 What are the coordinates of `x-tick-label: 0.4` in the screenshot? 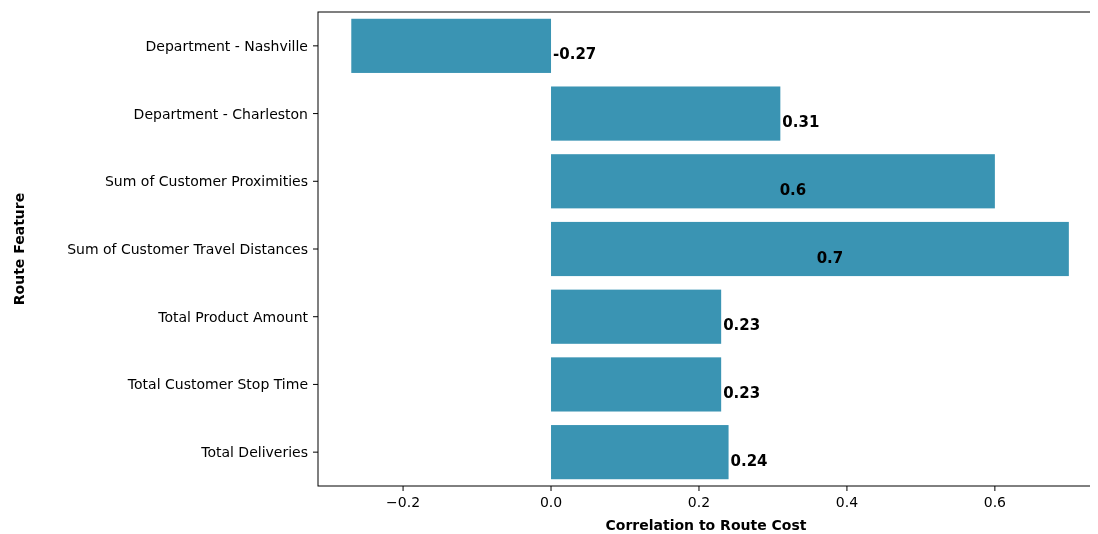 It's located at (847, 502).